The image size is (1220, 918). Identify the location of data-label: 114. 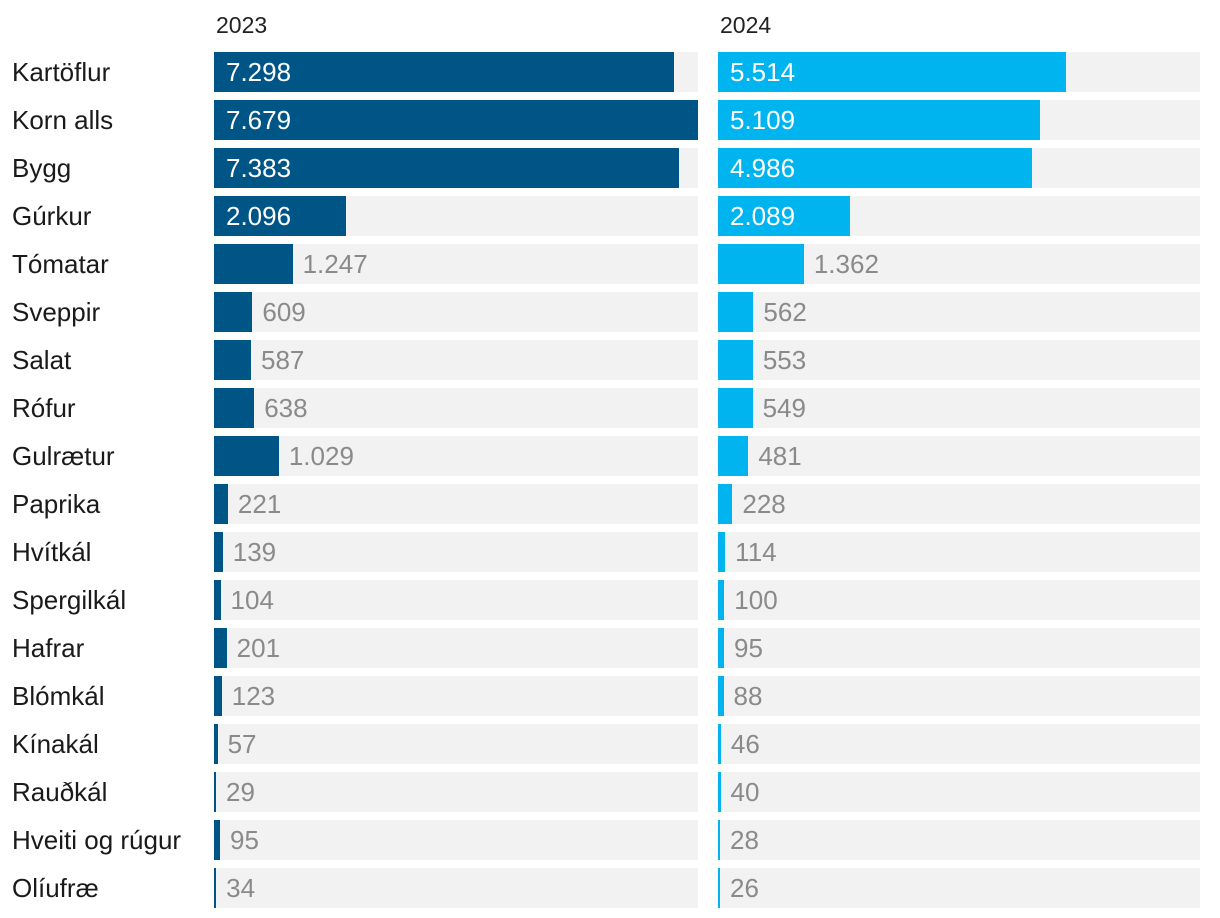
(756, 552).